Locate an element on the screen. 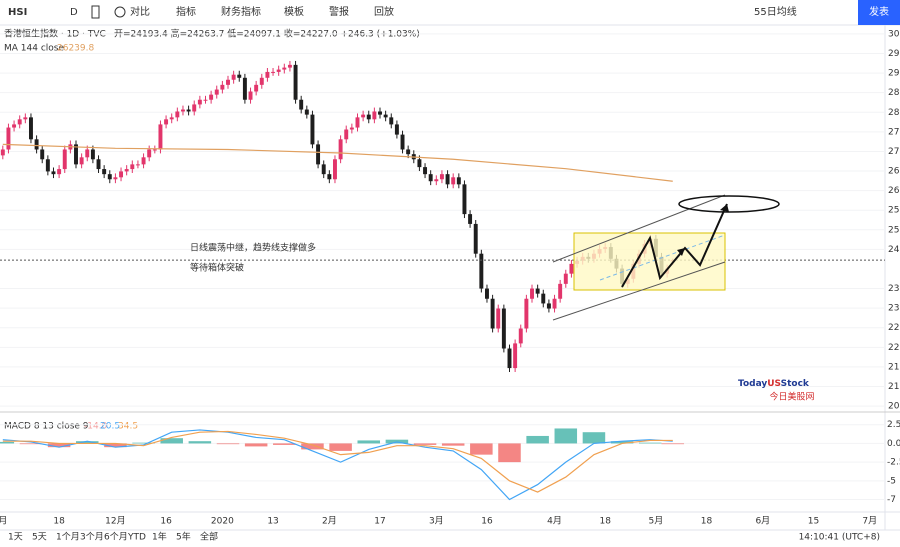 This screenshot has width=900, height=547. legend-ma-value: 26239.8 is located at coordinates (75, 49).